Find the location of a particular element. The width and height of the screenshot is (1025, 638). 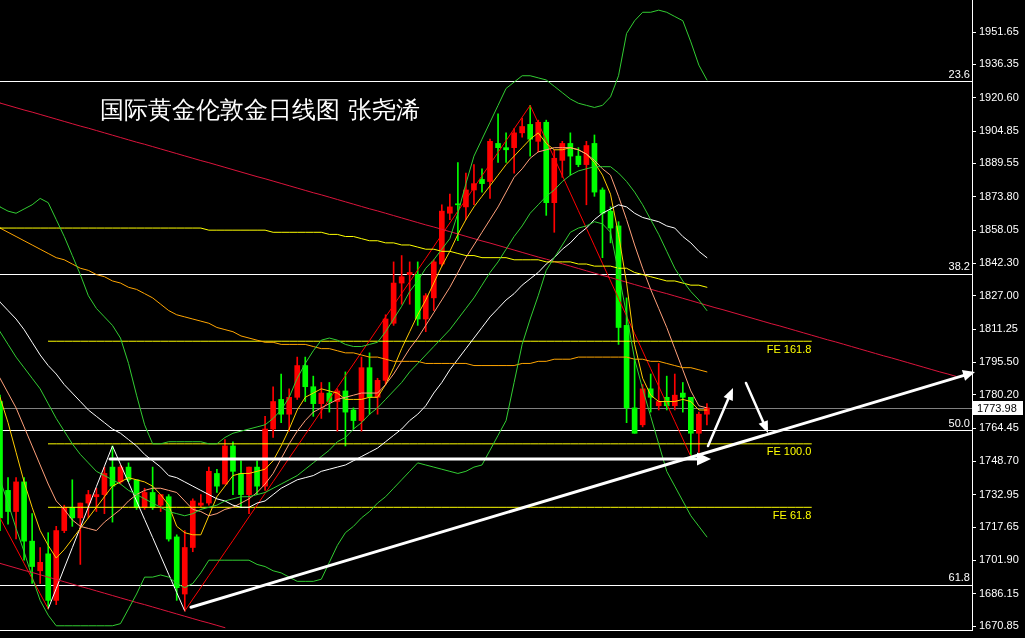

y-tick-label: 1748.70 is located at coordinates (999, 460).